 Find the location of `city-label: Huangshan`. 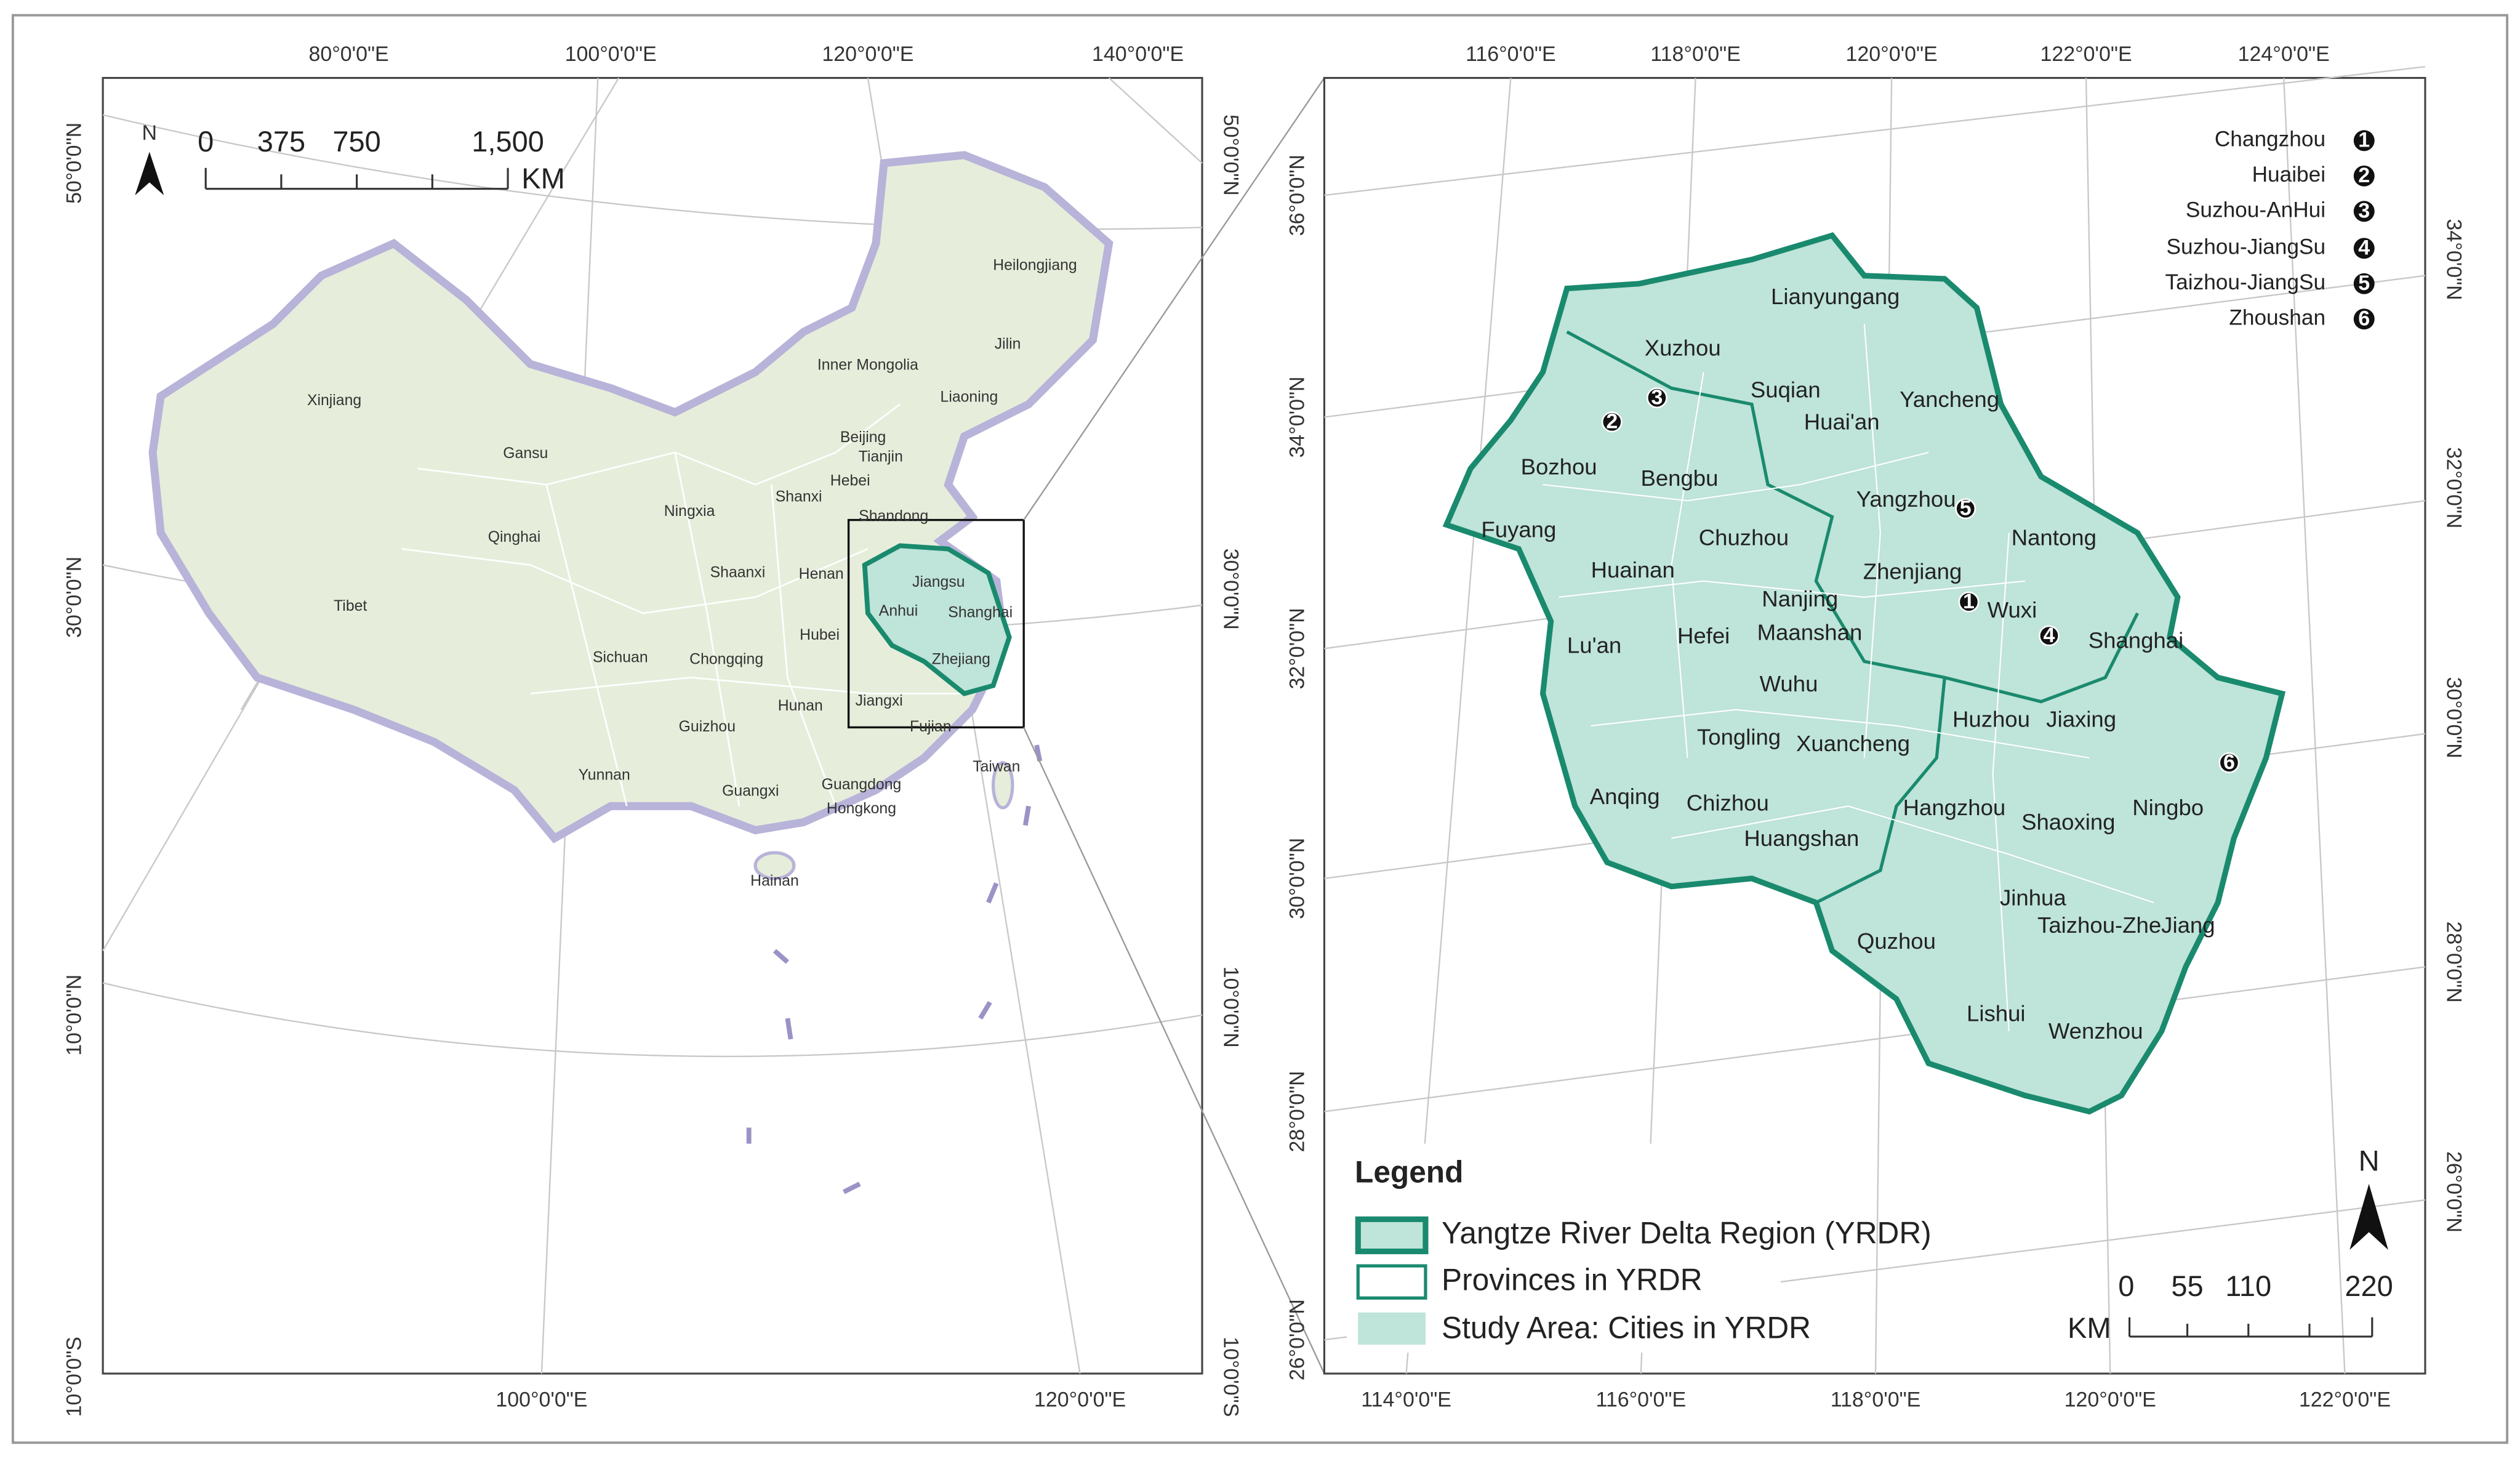

city-label: Huangshan is located at coordinates (1801, 838).